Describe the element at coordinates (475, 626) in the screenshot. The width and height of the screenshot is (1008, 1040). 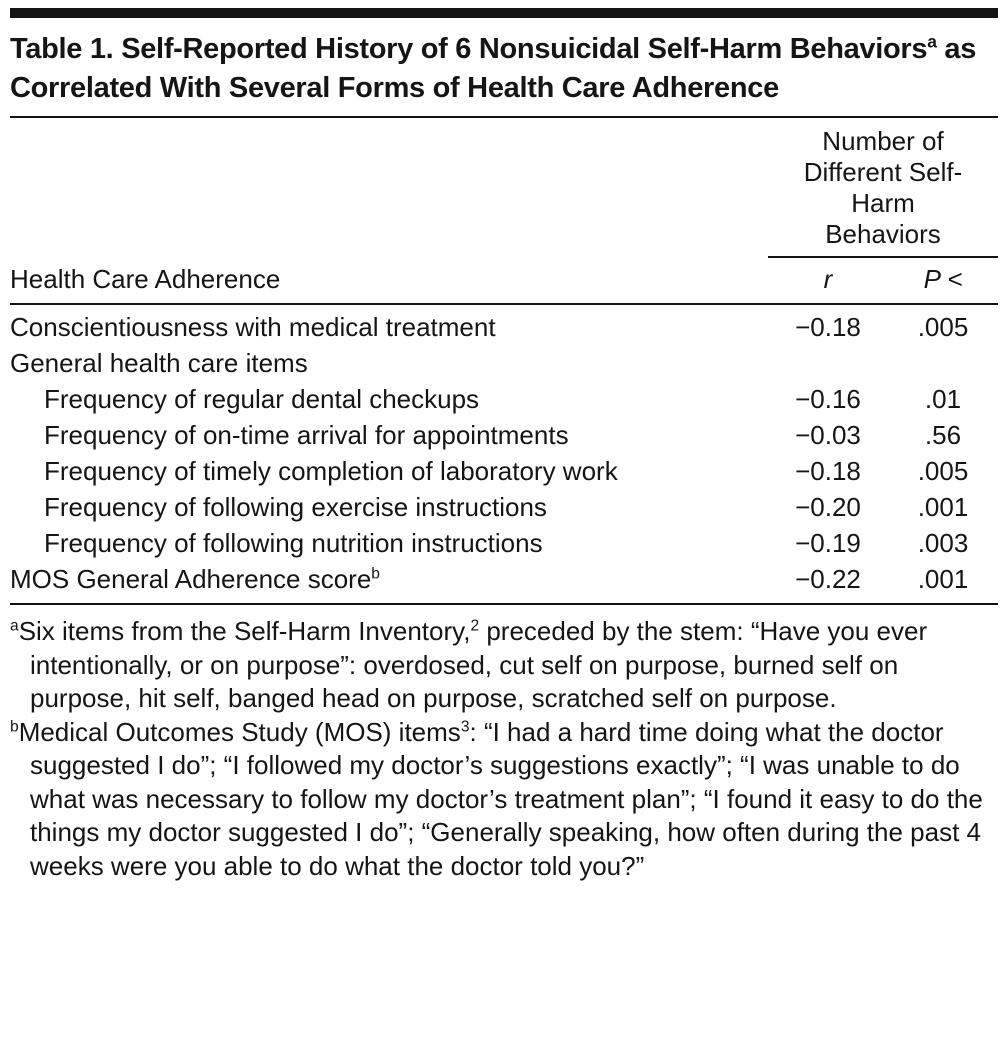
I see `reference-superscript: 2` at that location.